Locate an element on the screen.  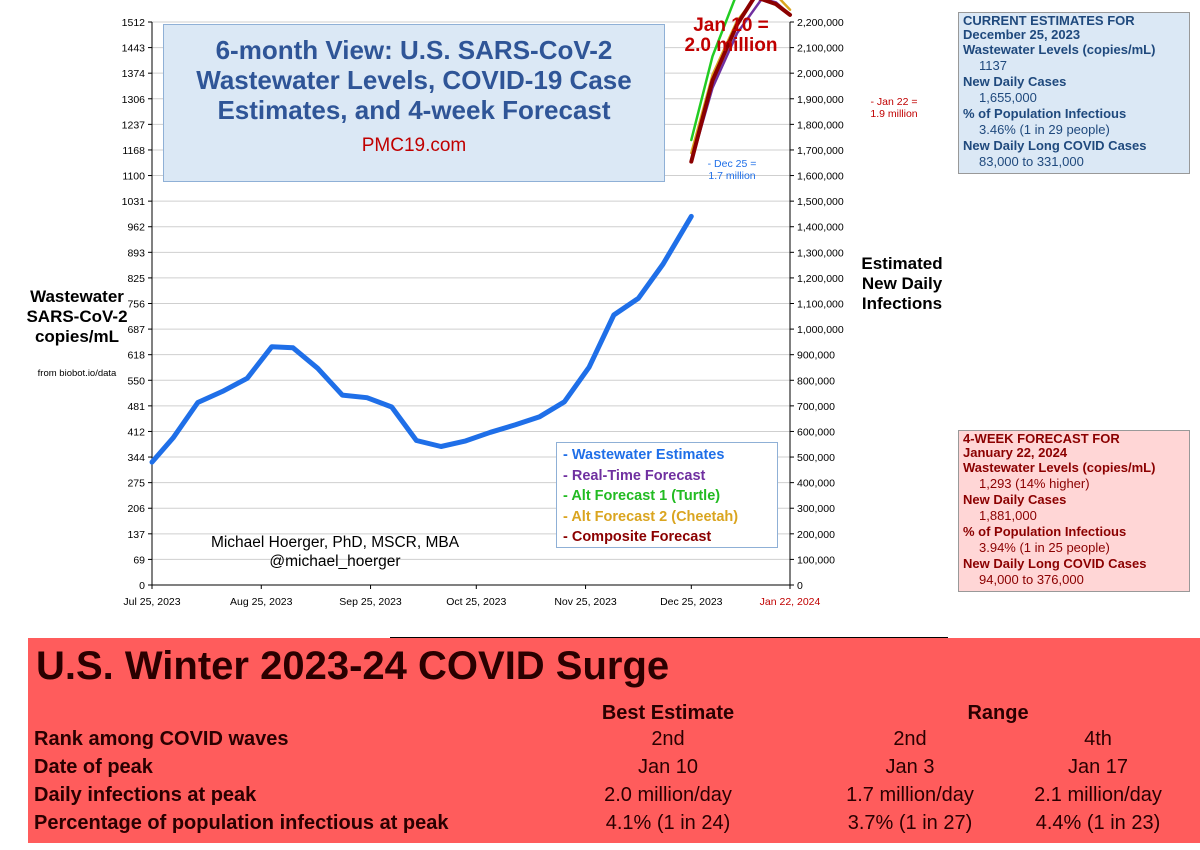
dec25-annotation-line1: - Dec 25 = is located at coordinates (732, 164).